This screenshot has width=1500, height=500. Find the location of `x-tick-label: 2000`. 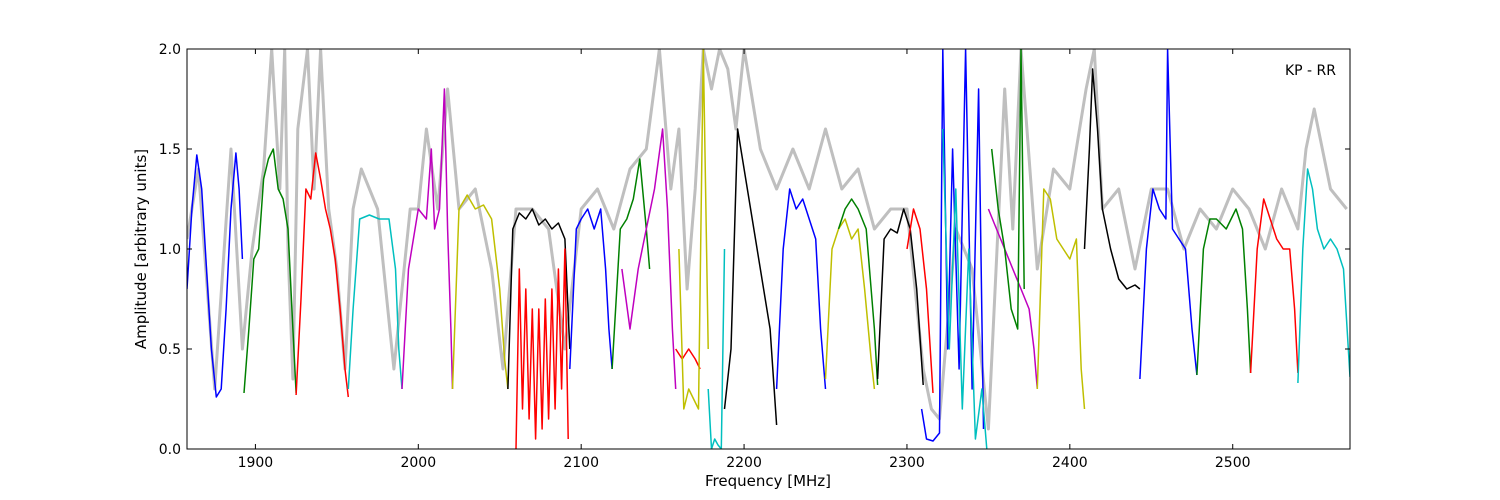

x-tick-label: 2000 is located at coordinates (418, 463).